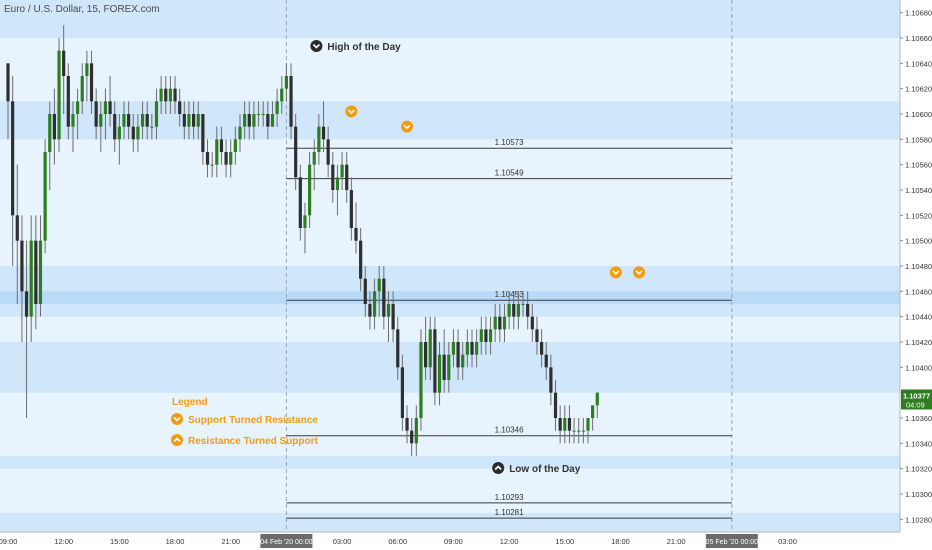 This screenshot has width=932, height=550. I want to click on time-axis, so click(466, 541).